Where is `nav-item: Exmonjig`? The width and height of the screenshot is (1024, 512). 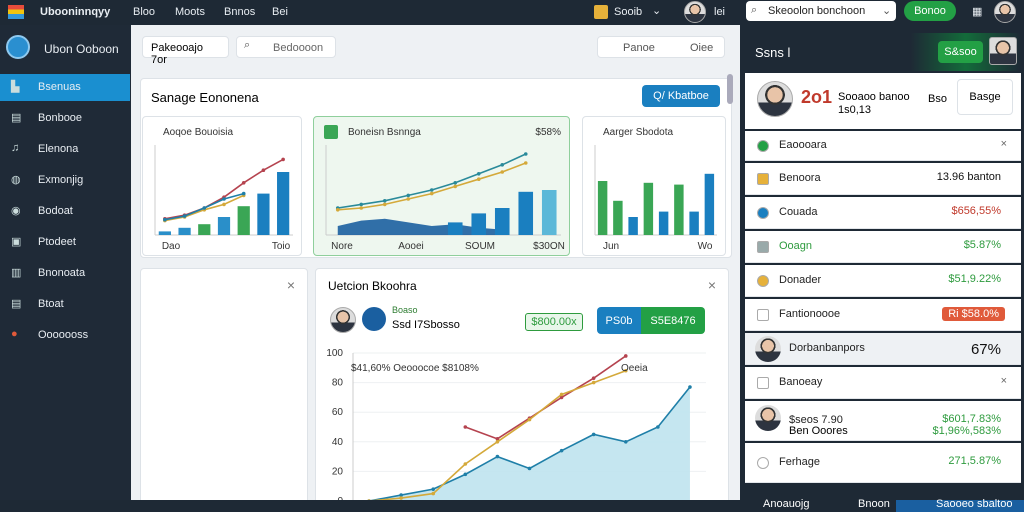
nav-item: Exmonjig is located at coordinates (61, 180).